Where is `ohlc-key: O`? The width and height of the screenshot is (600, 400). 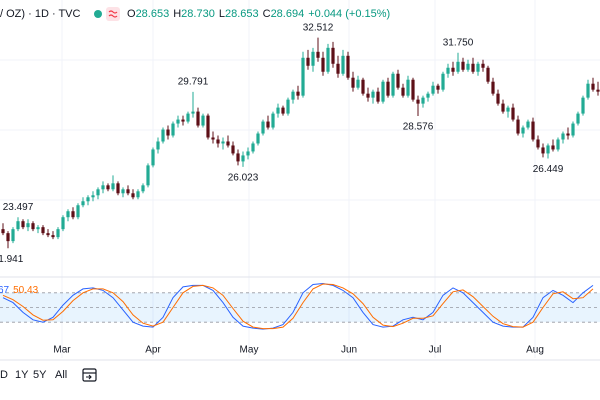
ohlc-key: O is located at coordinates (131, 14).